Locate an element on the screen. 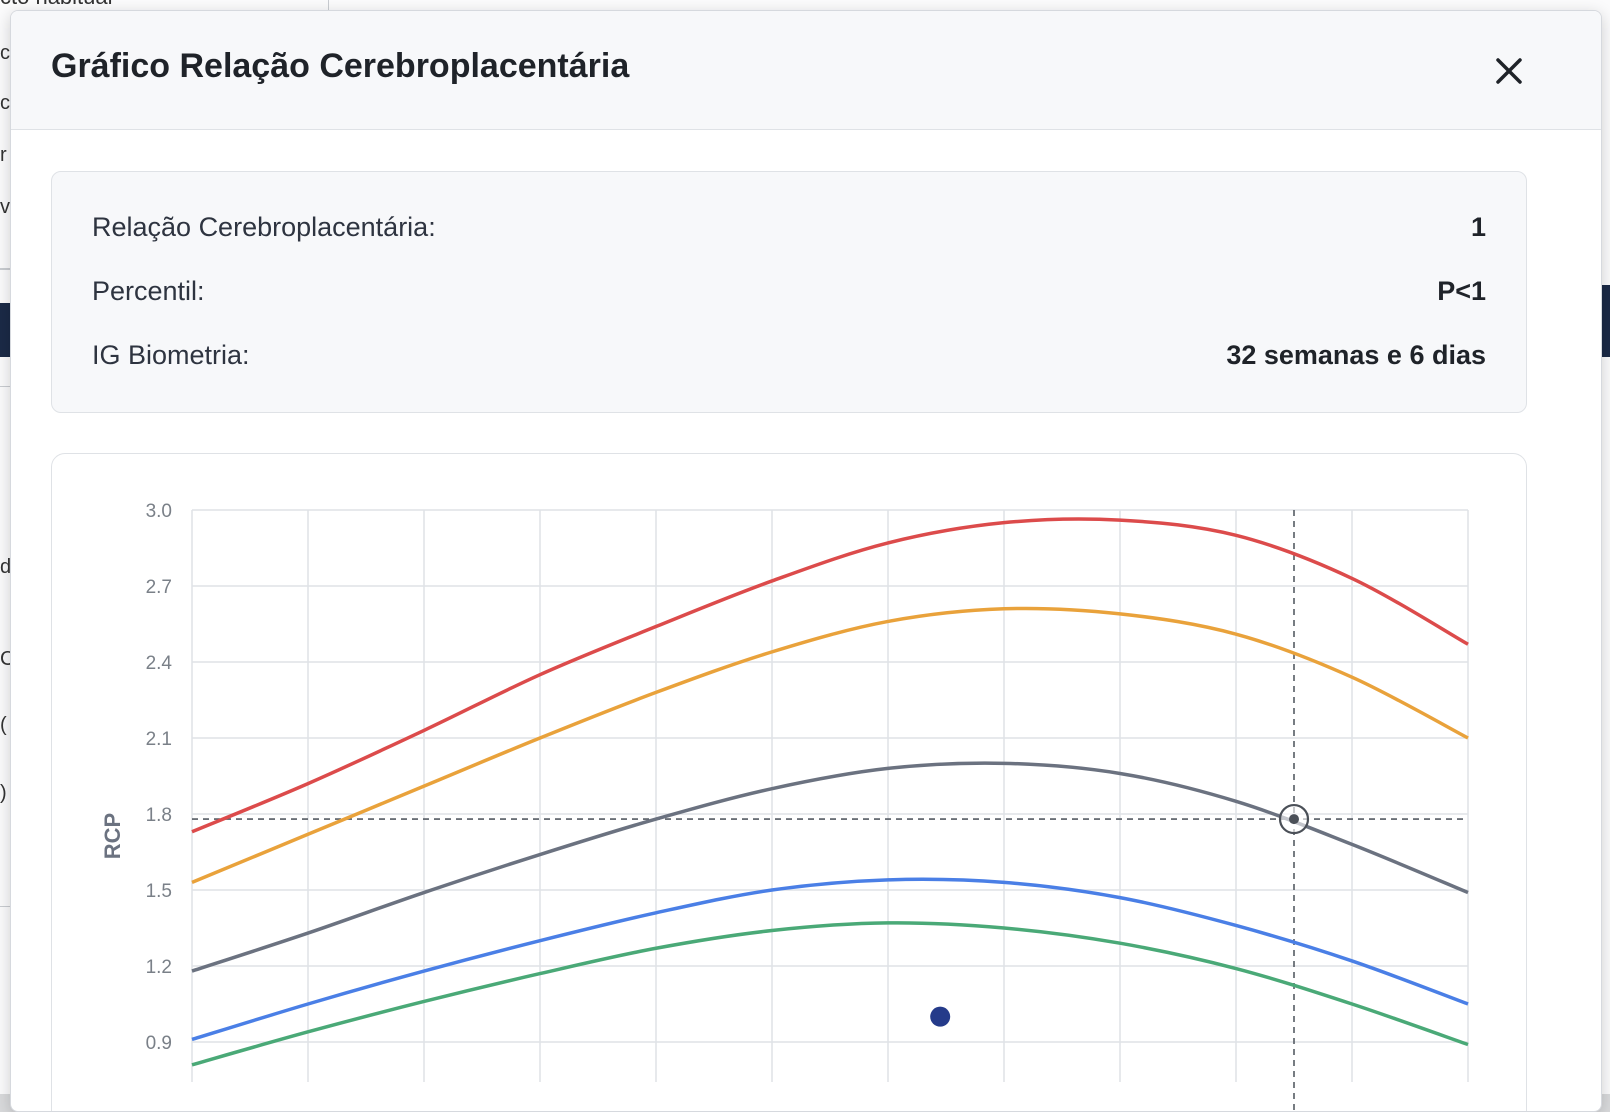 The image size is (1610, 1112). y-tick-label: 2.4 is located at coordinates (159, 663).